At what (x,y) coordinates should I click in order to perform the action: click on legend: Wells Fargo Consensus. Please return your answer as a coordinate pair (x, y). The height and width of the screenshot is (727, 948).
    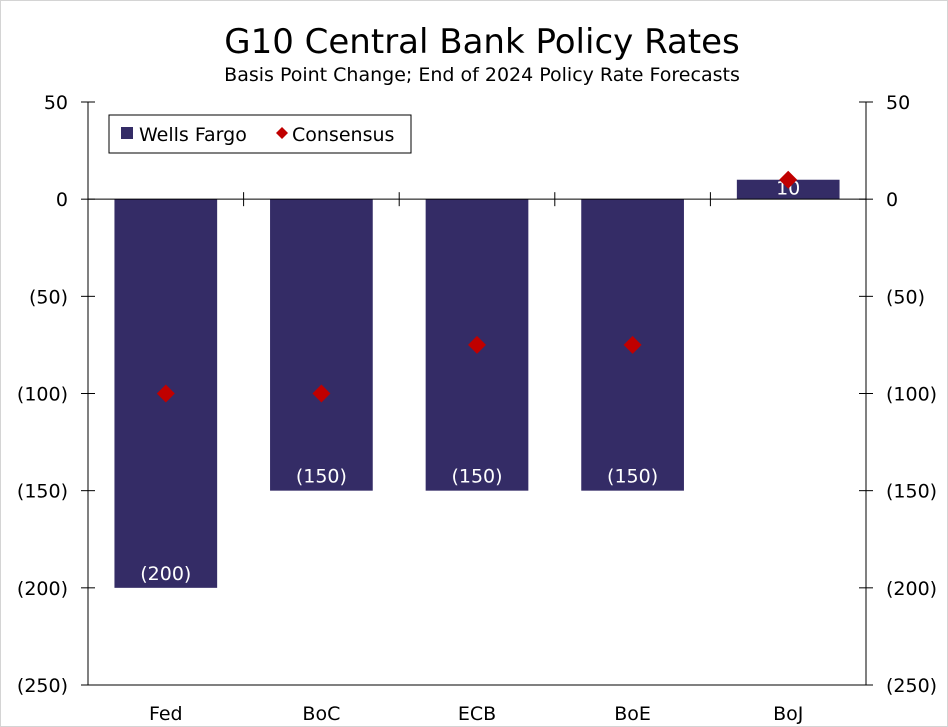
    Looking at the image, I should click on (260, 134).